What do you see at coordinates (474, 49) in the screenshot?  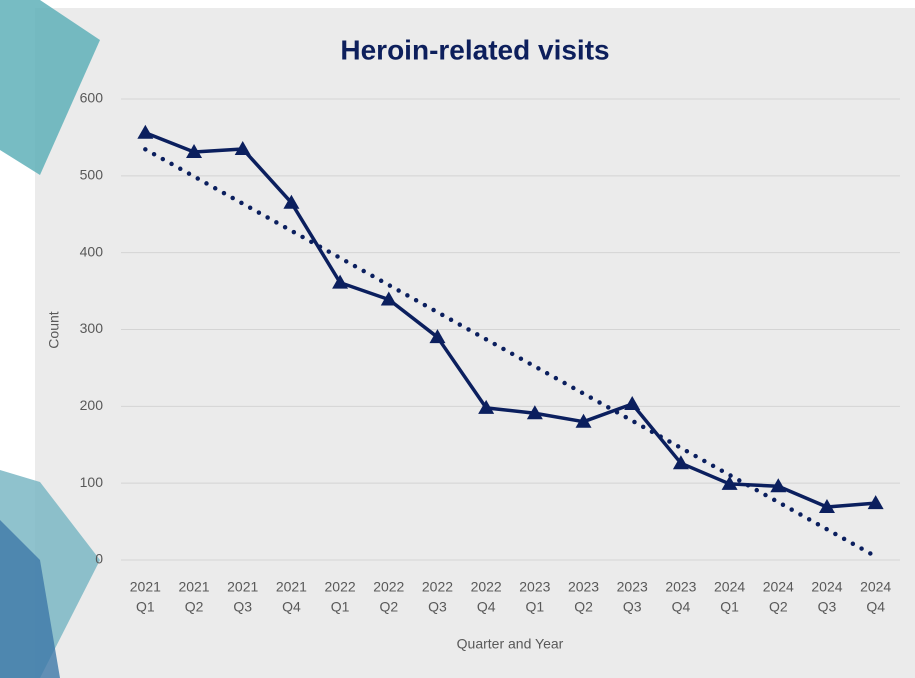 I see `chart-title: Heroin-related visits` at bounding box center [474, 49].